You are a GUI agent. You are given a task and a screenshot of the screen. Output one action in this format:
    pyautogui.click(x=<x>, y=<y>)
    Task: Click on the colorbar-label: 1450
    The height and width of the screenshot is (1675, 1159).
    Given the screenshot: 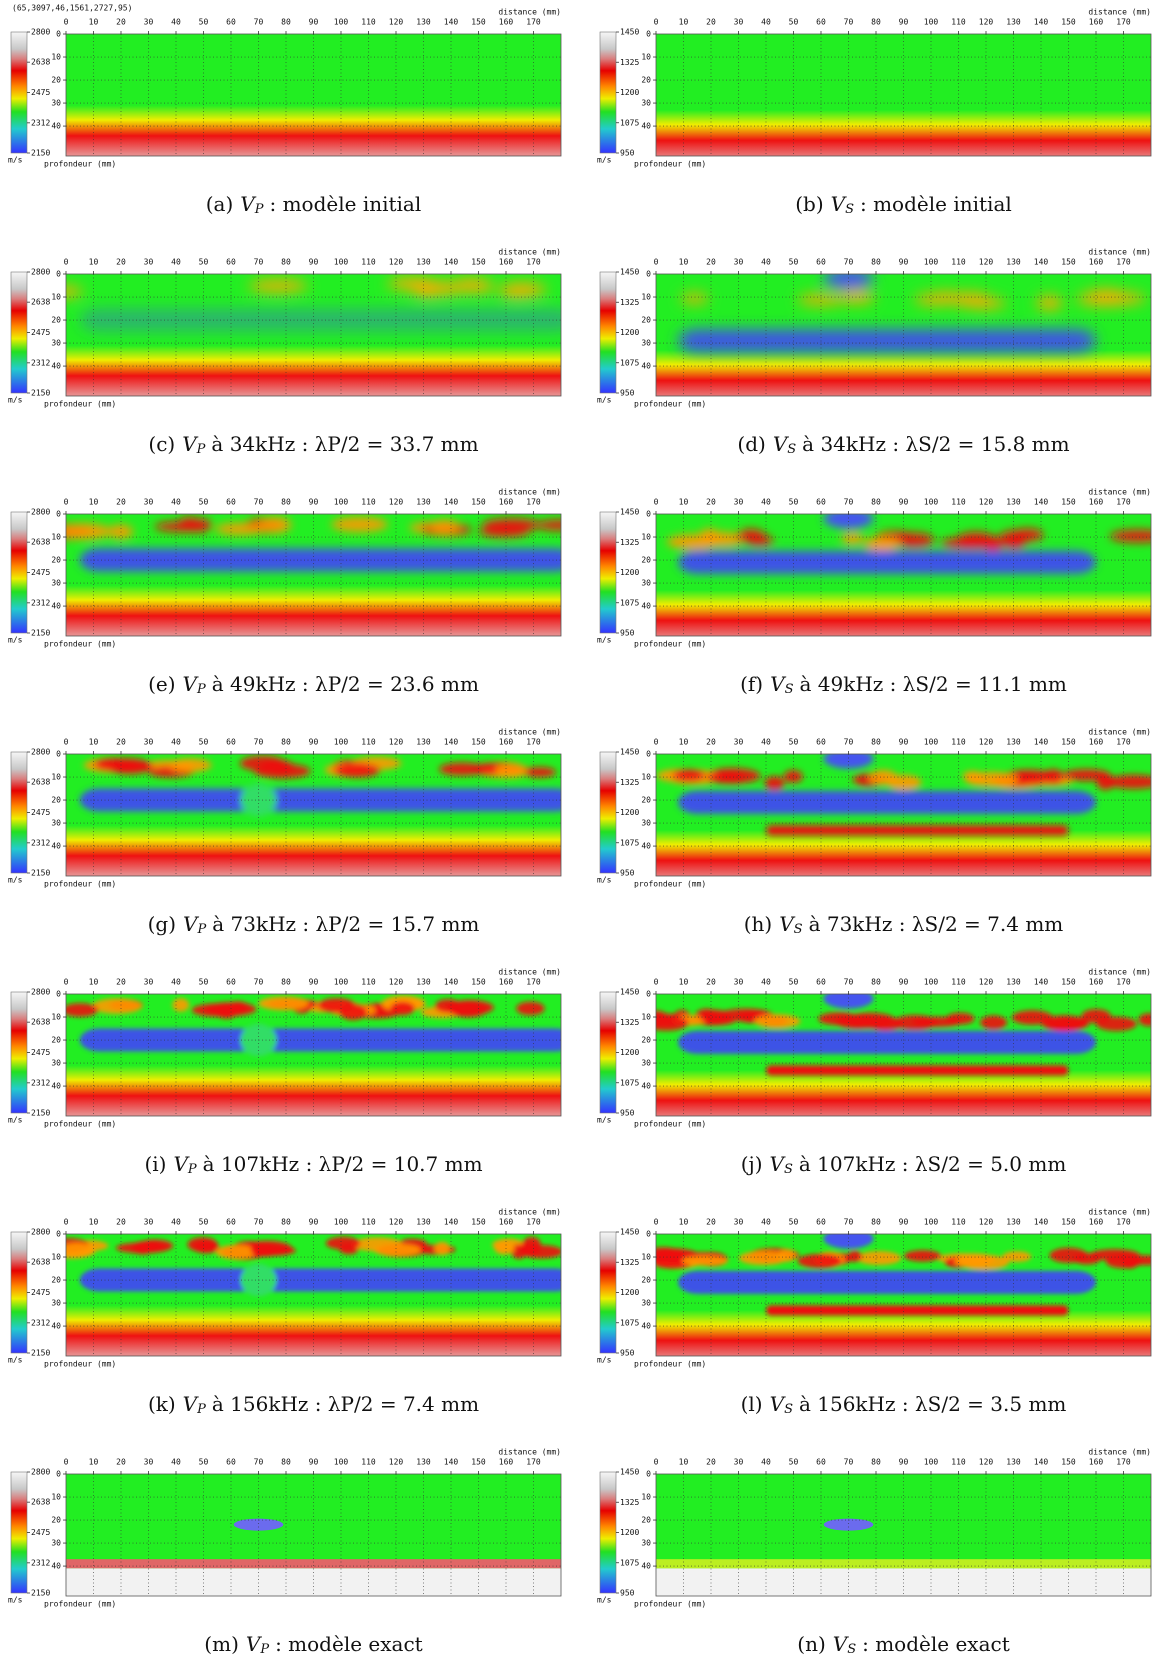 What is the action you would take?
    pyautogui.click(x=629, y=272)
    